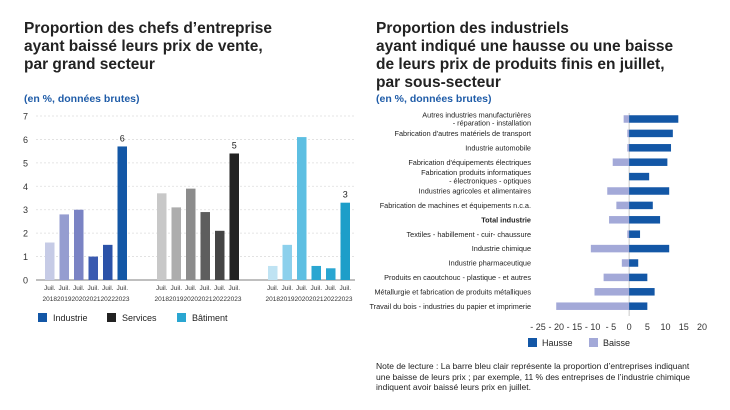  What do you see at coordinates (25, 210) in the screenshot?
I see `y-tick-label: 3` at bounding box center [25, 210].